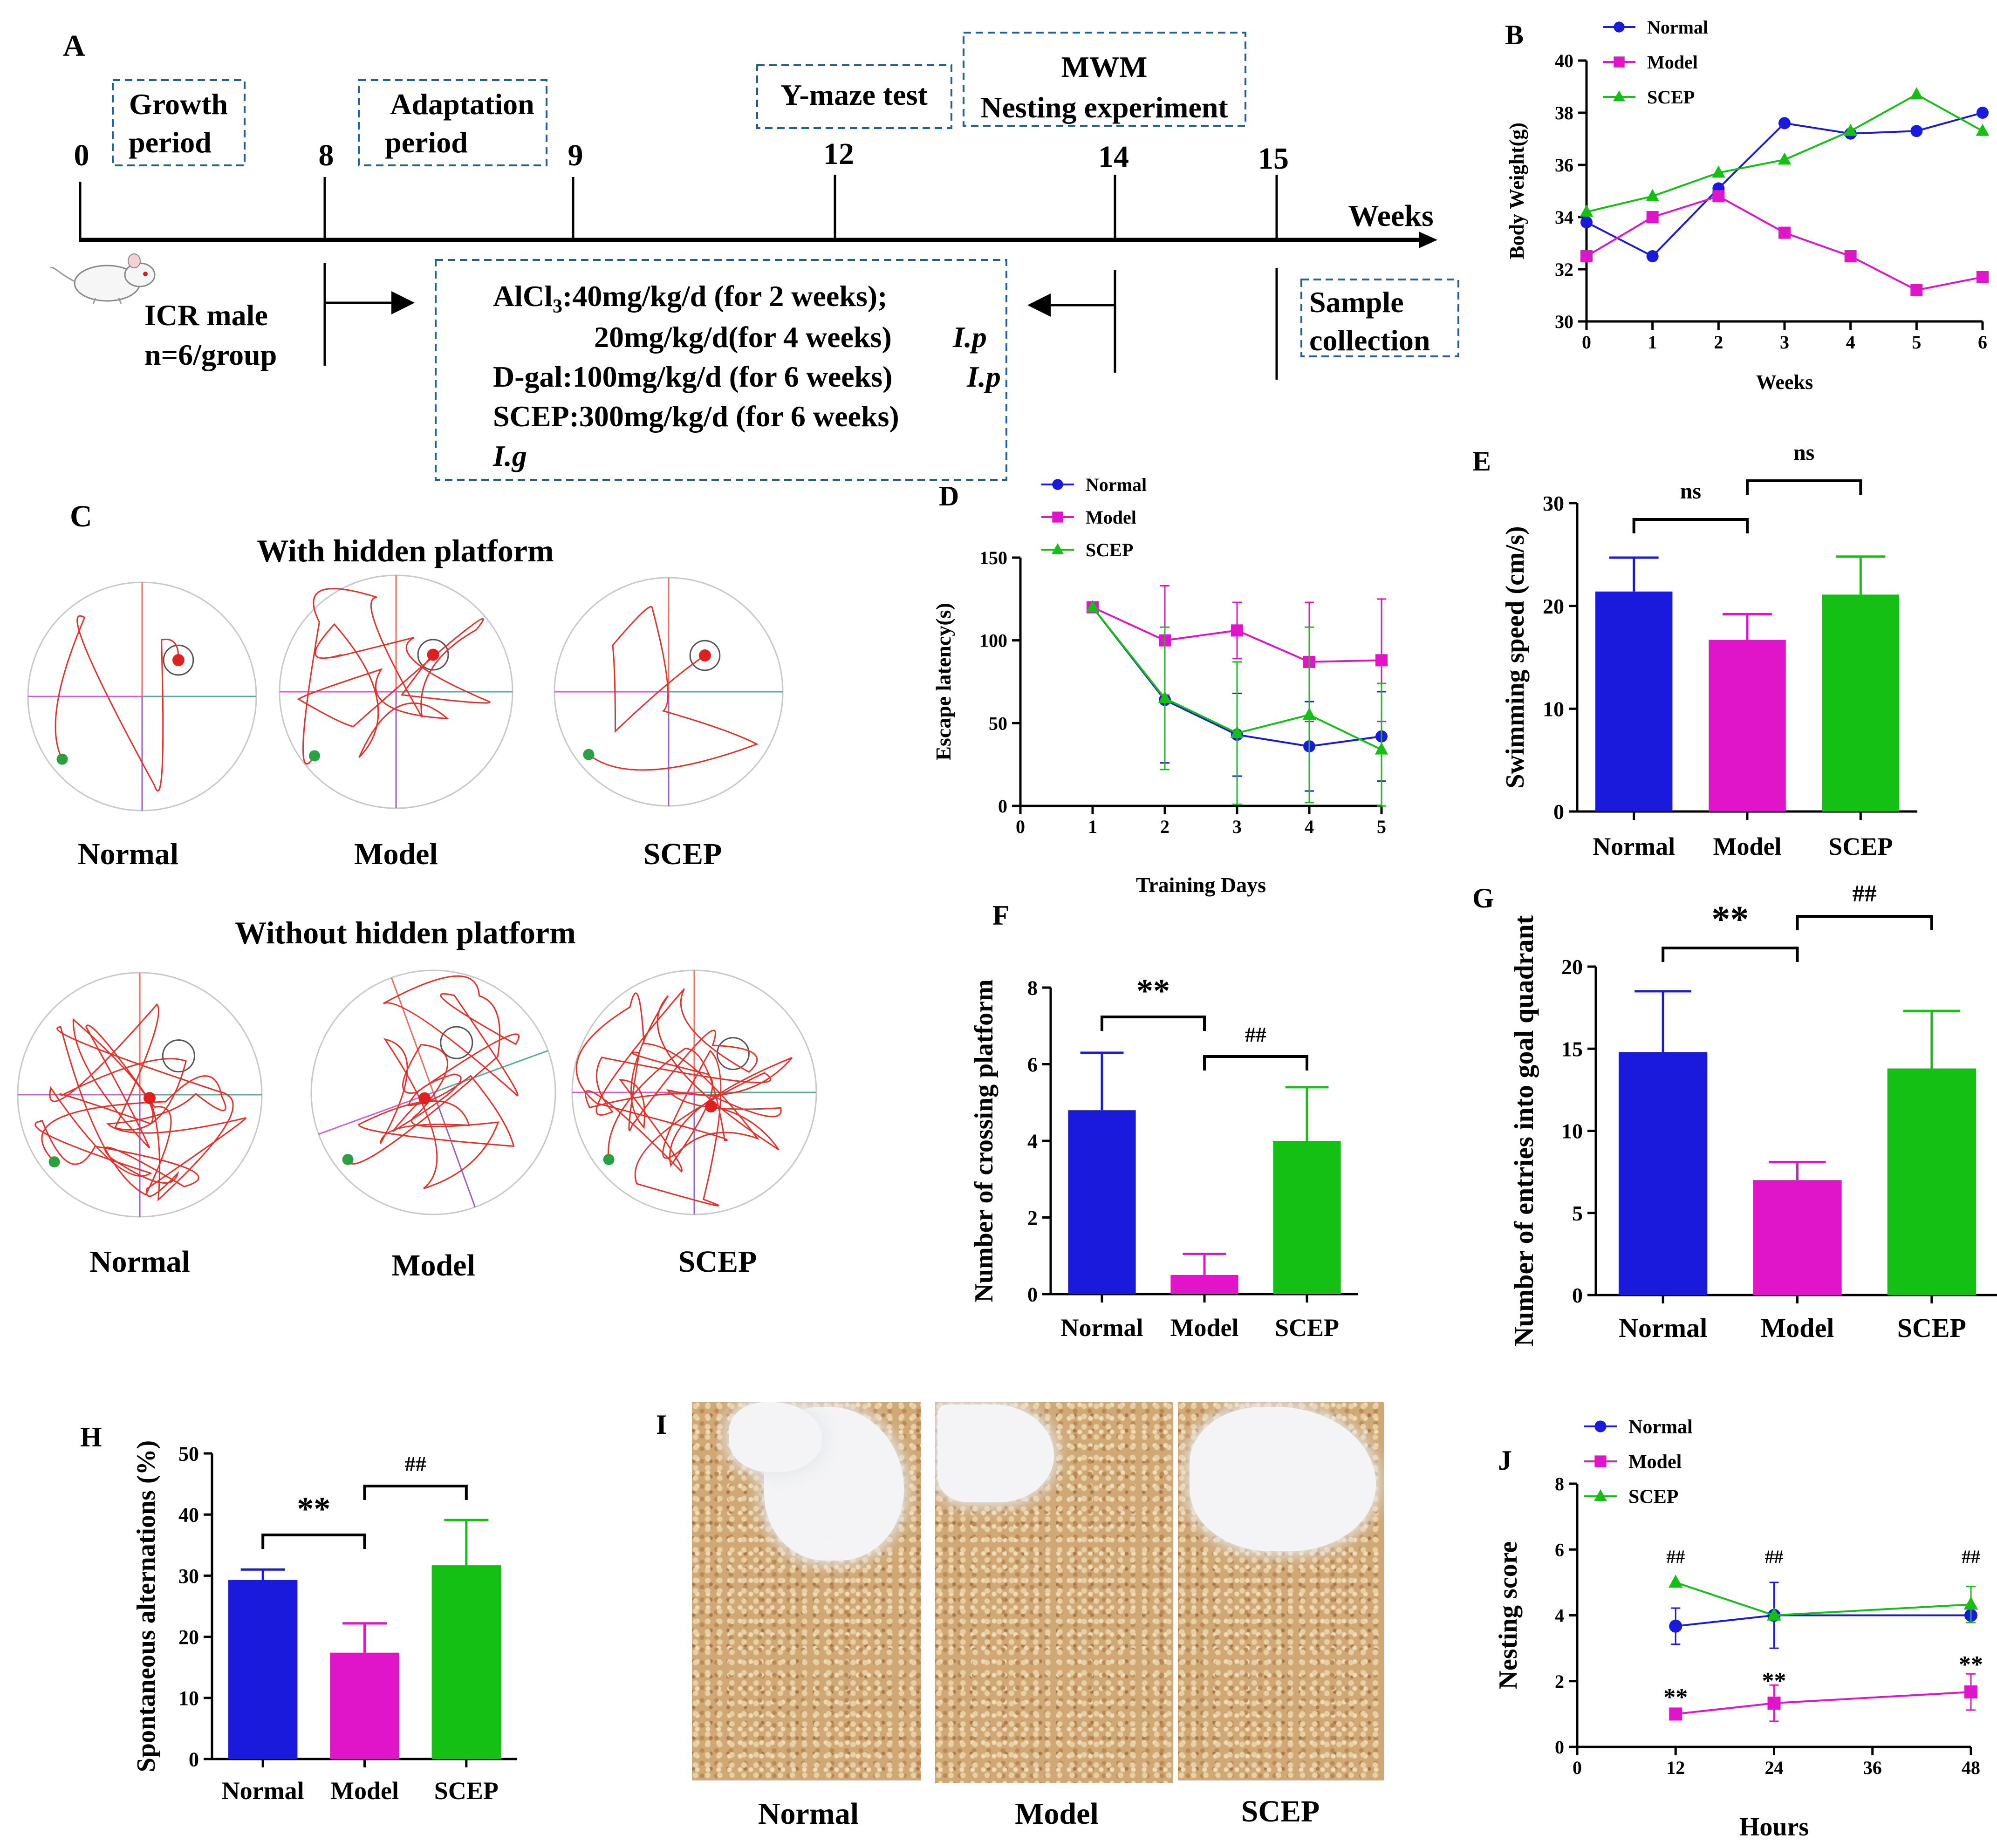 The height and width of the screenshot is (1848, 1997). Describe the element at coordinates (838, 154) in the screenshot. I see `week-tick-12: 12` at that location.